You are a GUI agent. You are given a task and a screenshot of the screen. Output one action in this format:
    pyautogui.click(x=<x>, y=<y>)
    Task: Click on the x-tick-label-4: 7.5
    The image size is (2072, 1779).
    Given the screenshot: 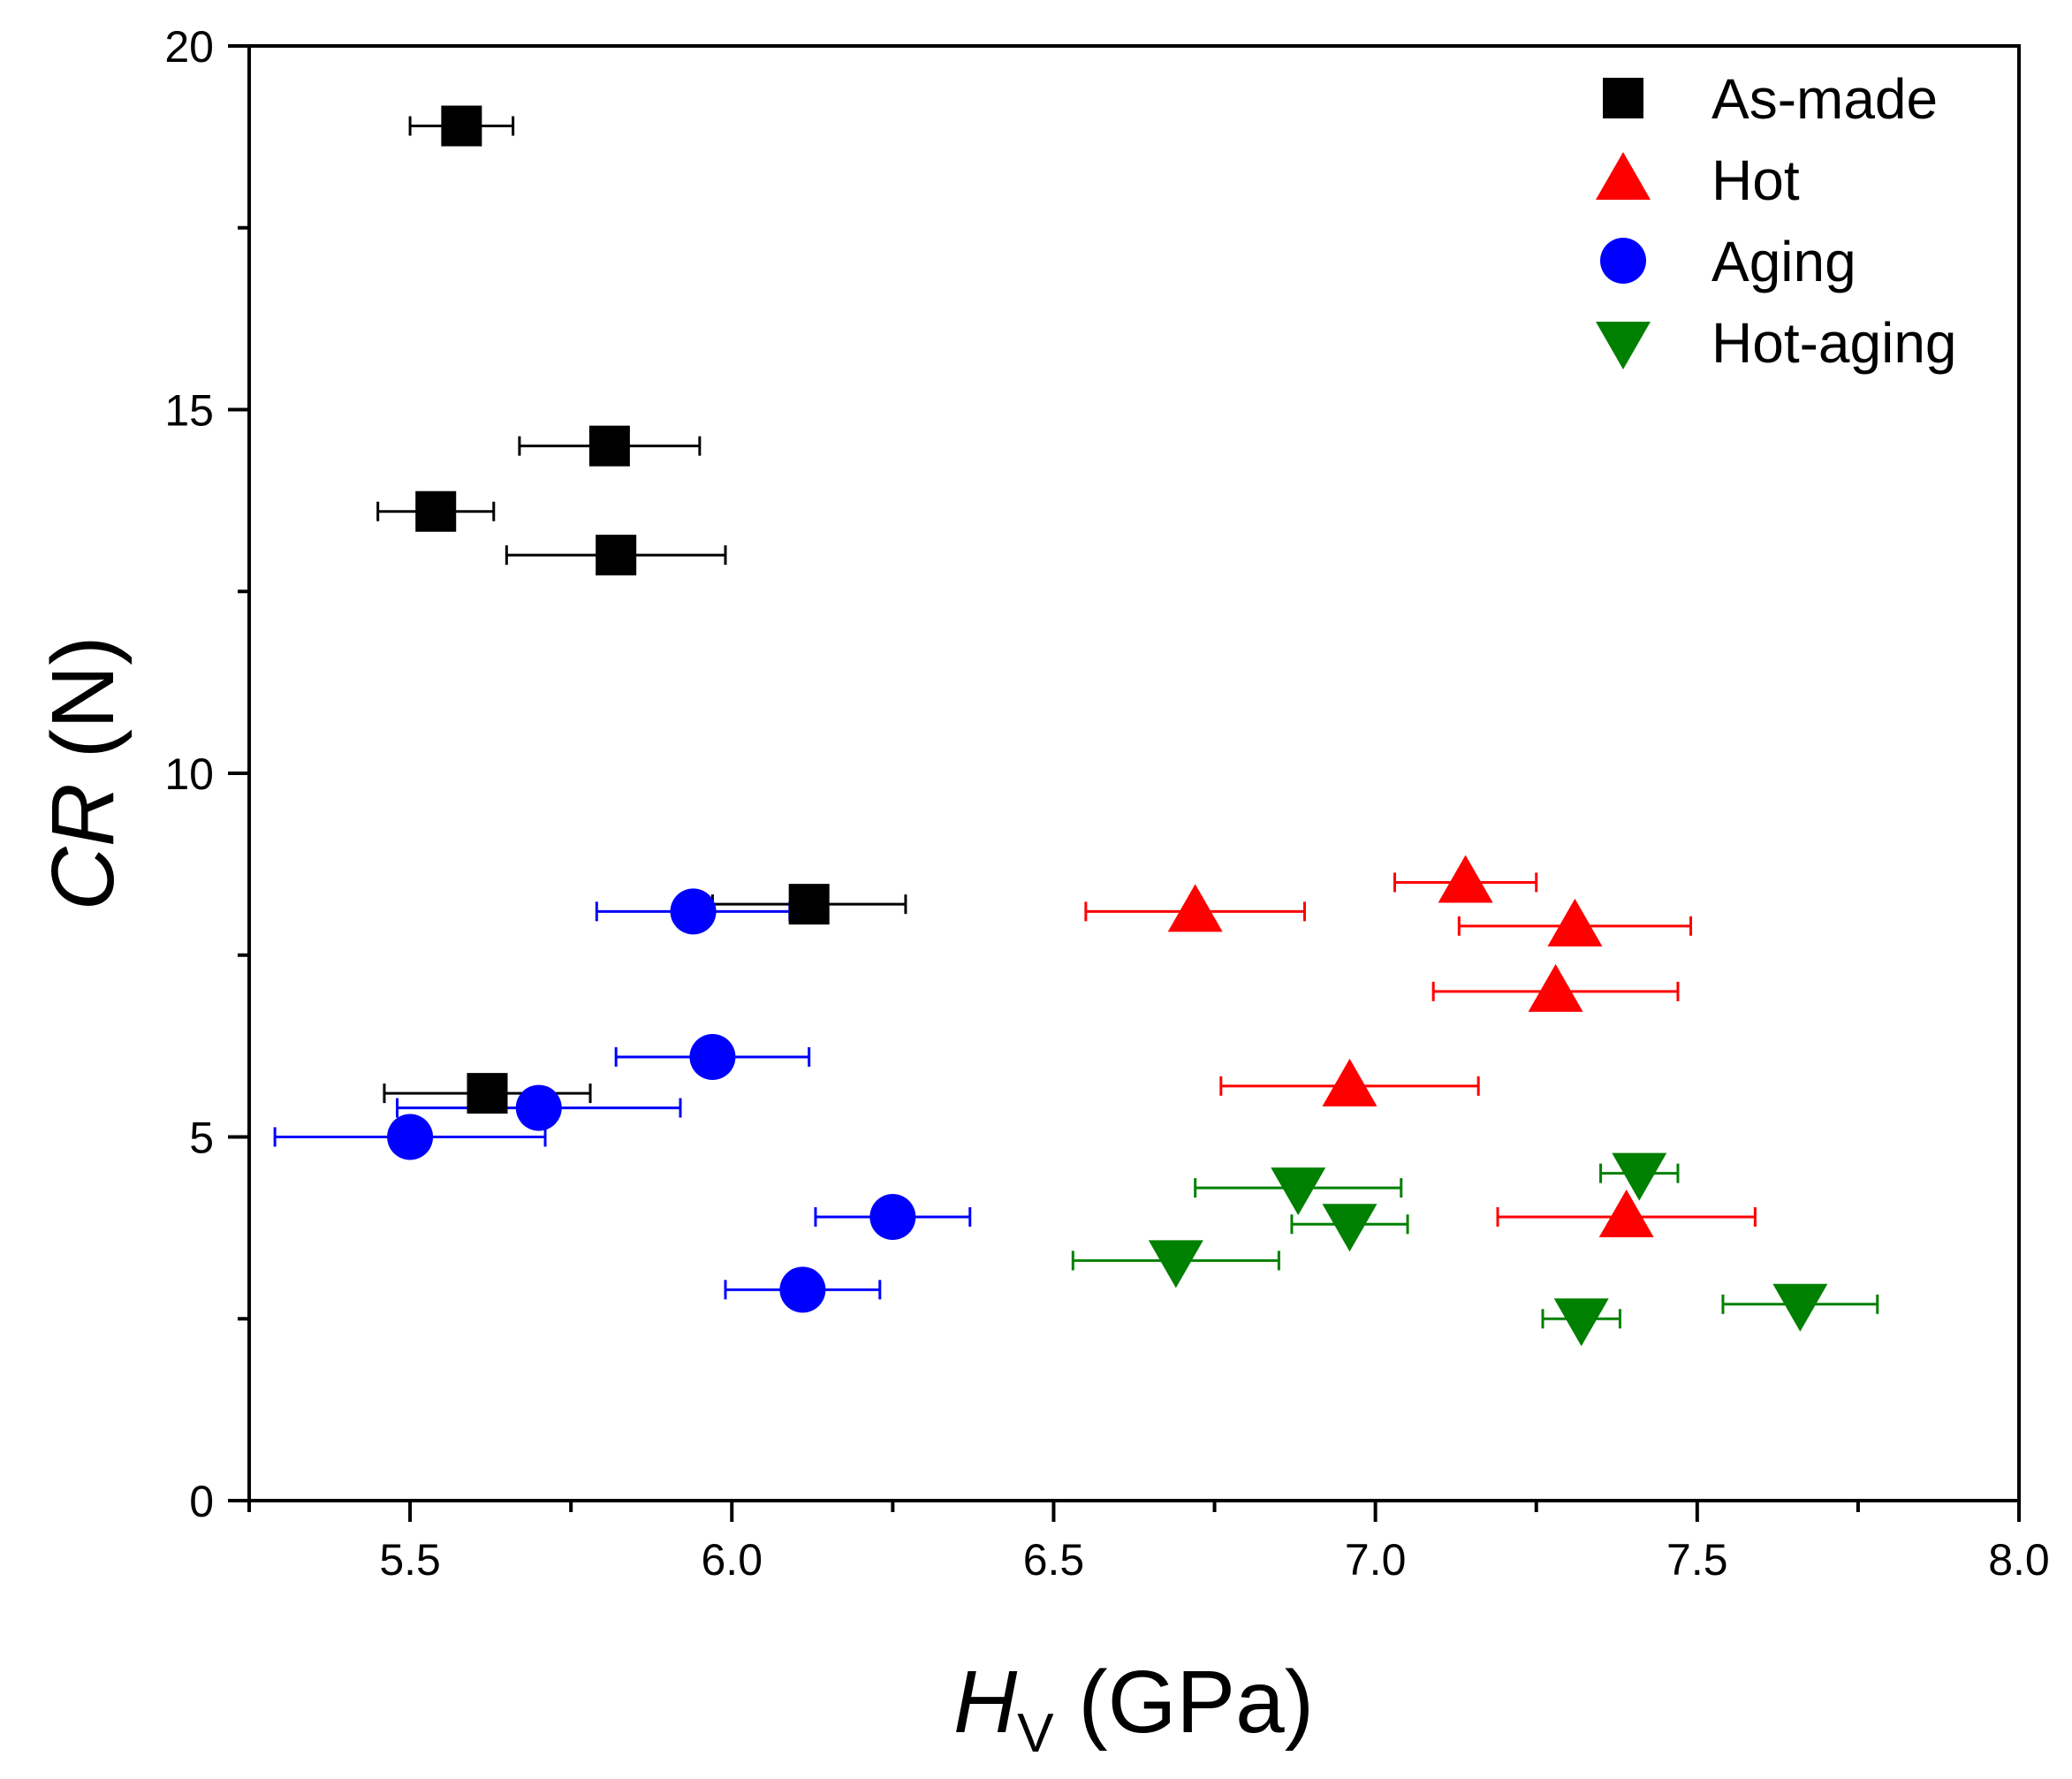 What is the action you would take?
    pyautogui.click(x=1697, y=1560)
    